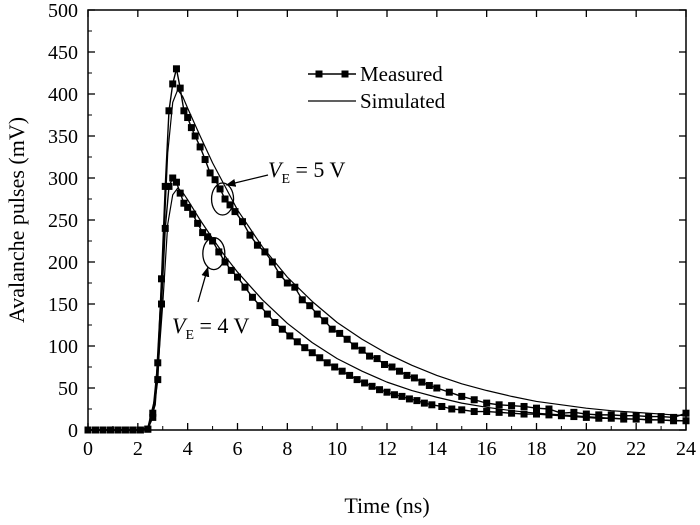  What do you see at coordinates (318, 169) in the screenshot?
I see `annotation-value: = 5 V` at bounding box center [318, 169].